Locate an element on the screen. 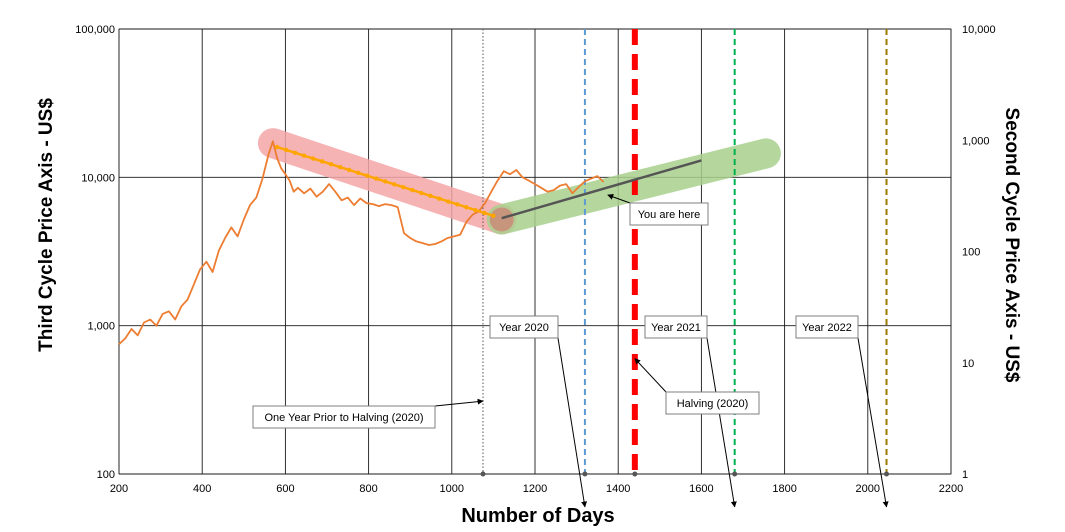 Image resolution: width=1065 pixels, height=532 pixels. y-right-tick-label: 1,000 is located at coordinates (976, 141).